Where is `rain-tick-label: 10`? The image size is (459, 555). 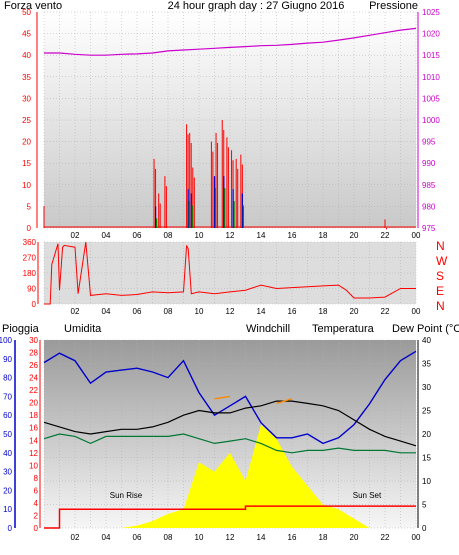
rain-tick-label: 10 is located at coordinates (33, 465).